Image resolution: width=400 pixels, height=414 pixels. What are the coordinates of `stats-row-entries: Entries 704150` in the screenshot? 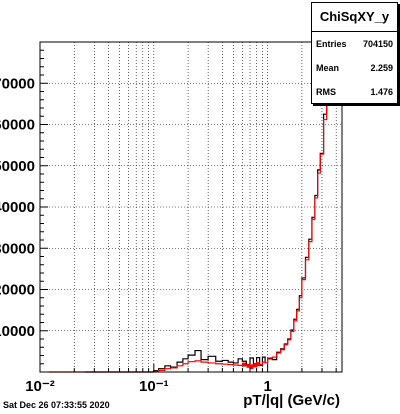 It's located at (354, 44).